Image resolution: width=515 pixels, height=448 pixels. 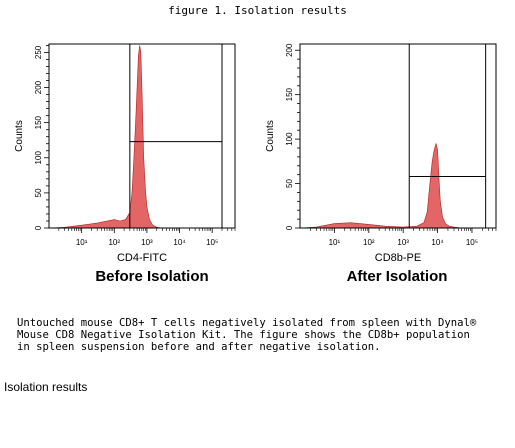 What do you see at coordinates (114, 242) in the screenshot?
I see `plot1-x-tick-label: 10²` at bounding box center [114, 242].